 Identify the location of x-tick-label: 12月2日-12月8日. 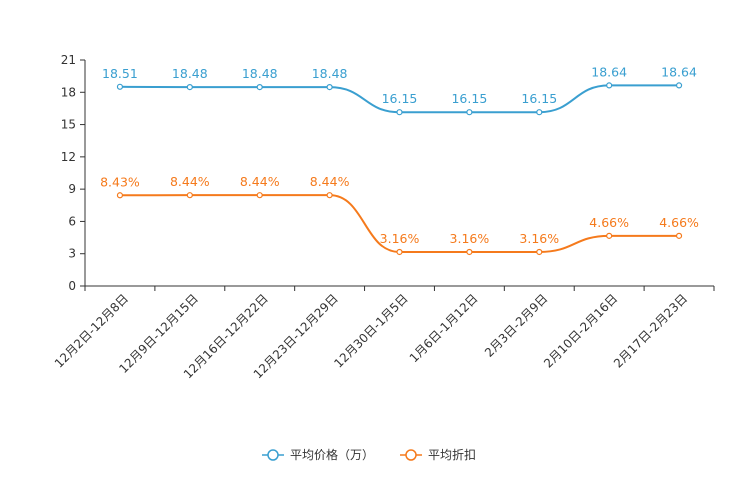
(91, 330).